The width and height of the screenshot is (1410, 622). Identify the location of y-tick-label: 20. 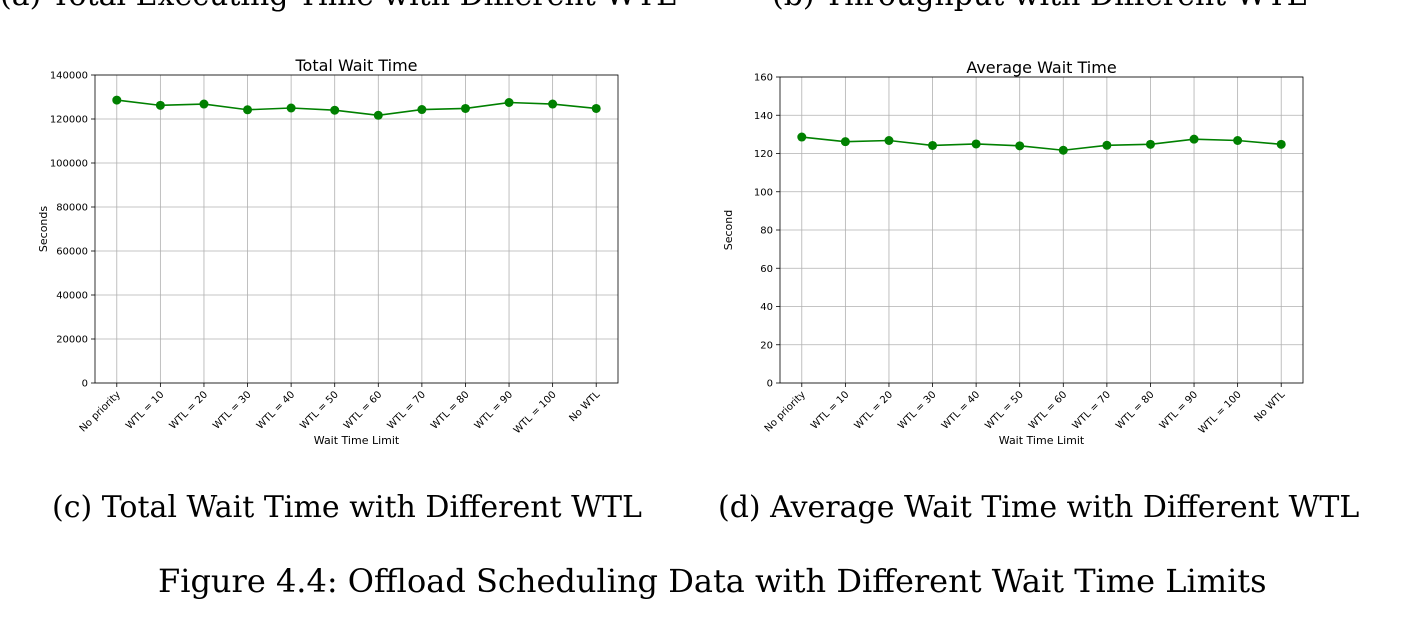
(766, 345).